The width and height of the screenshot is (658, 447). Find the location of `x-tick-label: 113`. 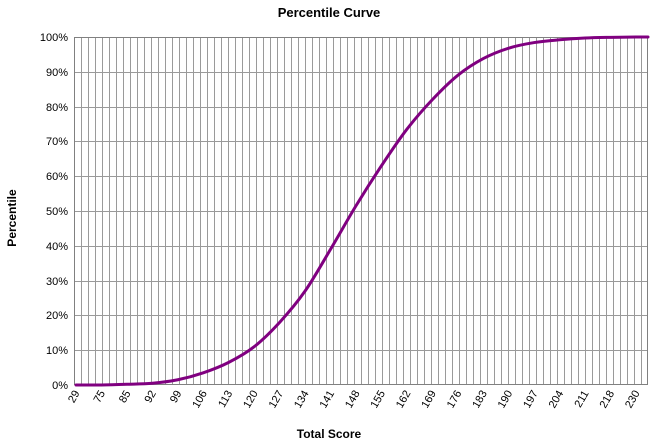

x-tick-label: 113 is located at coordinates (225, 399).